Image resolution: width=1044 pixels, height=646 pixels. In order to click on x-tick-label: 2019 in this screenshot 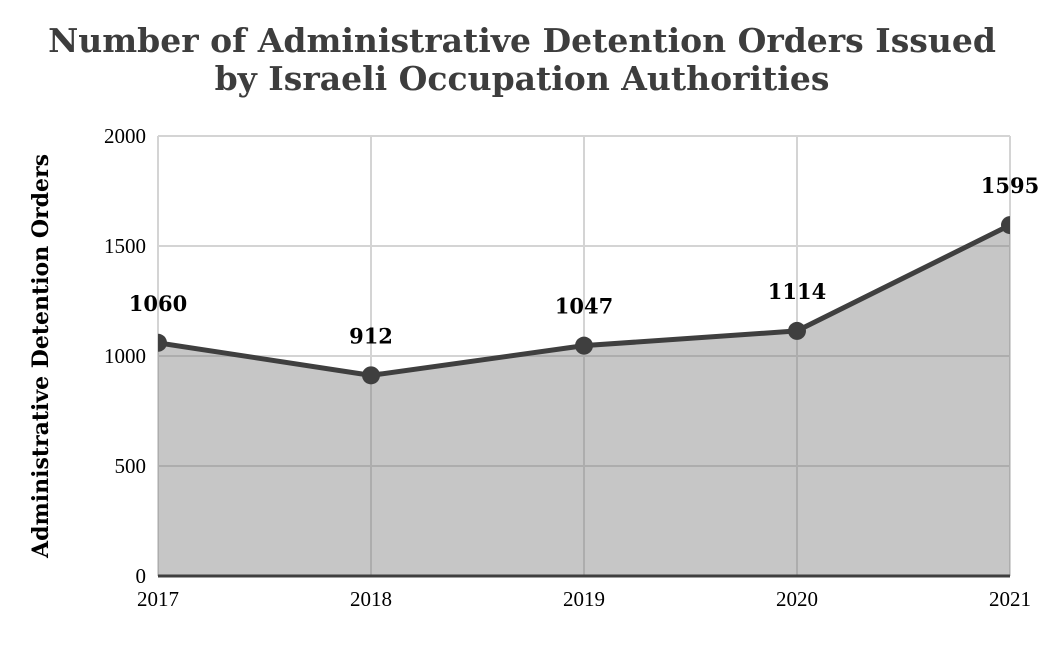, I will do `click(584, 599)`.